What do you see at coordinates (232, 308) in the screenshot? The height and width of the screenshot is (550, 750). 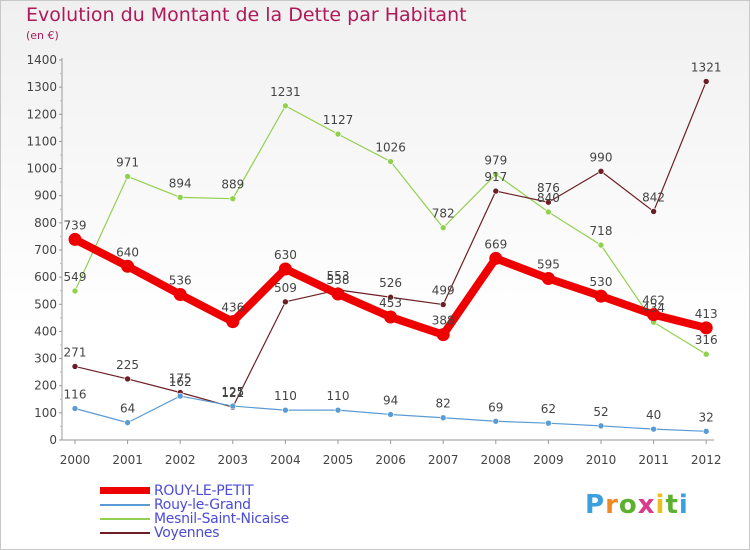 I see `data-label: 436` at bounding box center [232, 308].